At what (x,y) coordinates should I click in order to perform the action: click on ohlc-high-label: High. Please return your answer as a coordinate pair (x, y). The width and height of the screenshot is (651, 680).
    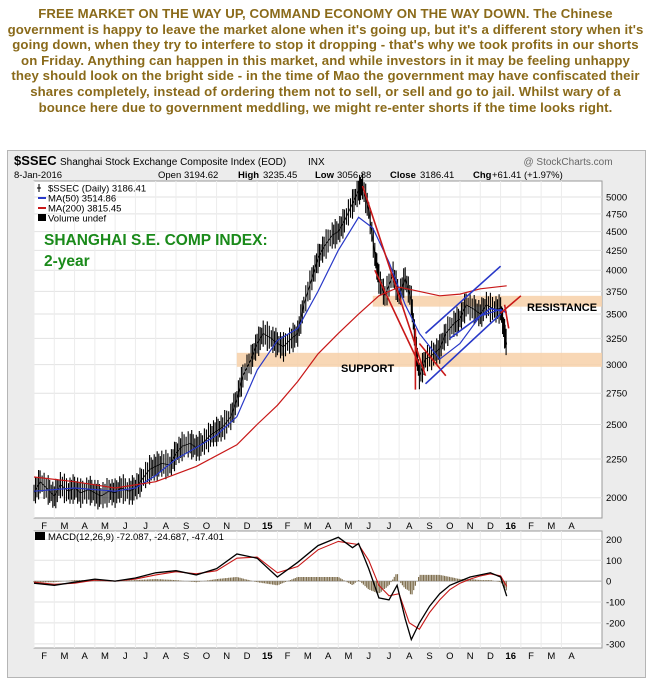
    Looking at the image, I should click on (248, 175).